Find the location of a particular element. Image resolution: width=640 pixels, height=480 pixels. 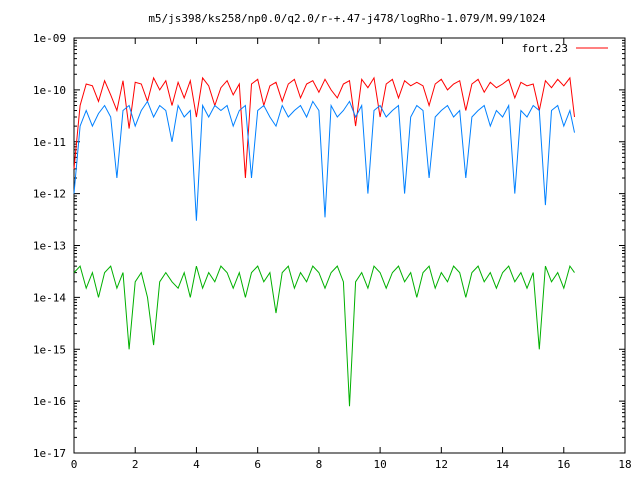

y-tick-label: 1e-12 is located at coordinates (49, 194).